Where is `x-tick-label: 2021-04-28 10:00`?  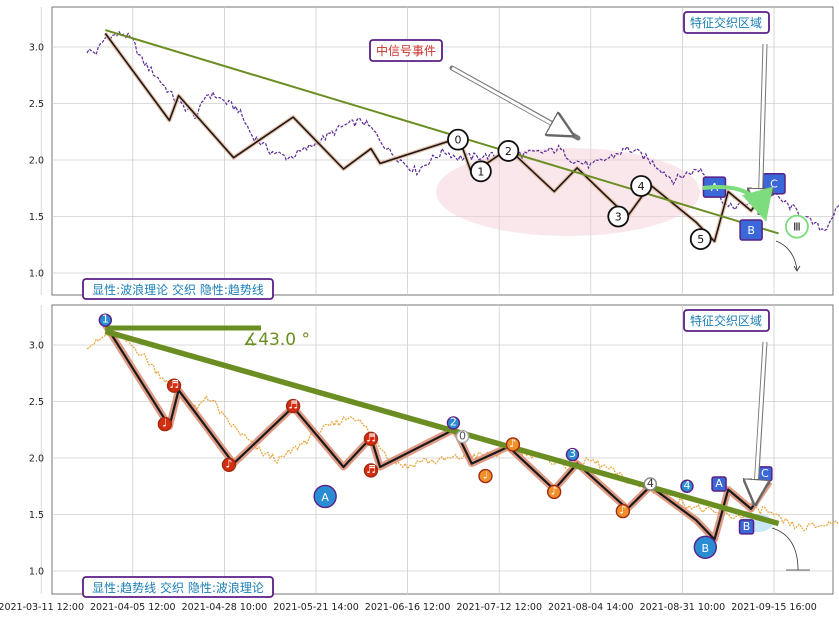 x-tick-label: 2021-04-28 10:00 is located at coordinates (225, 607).